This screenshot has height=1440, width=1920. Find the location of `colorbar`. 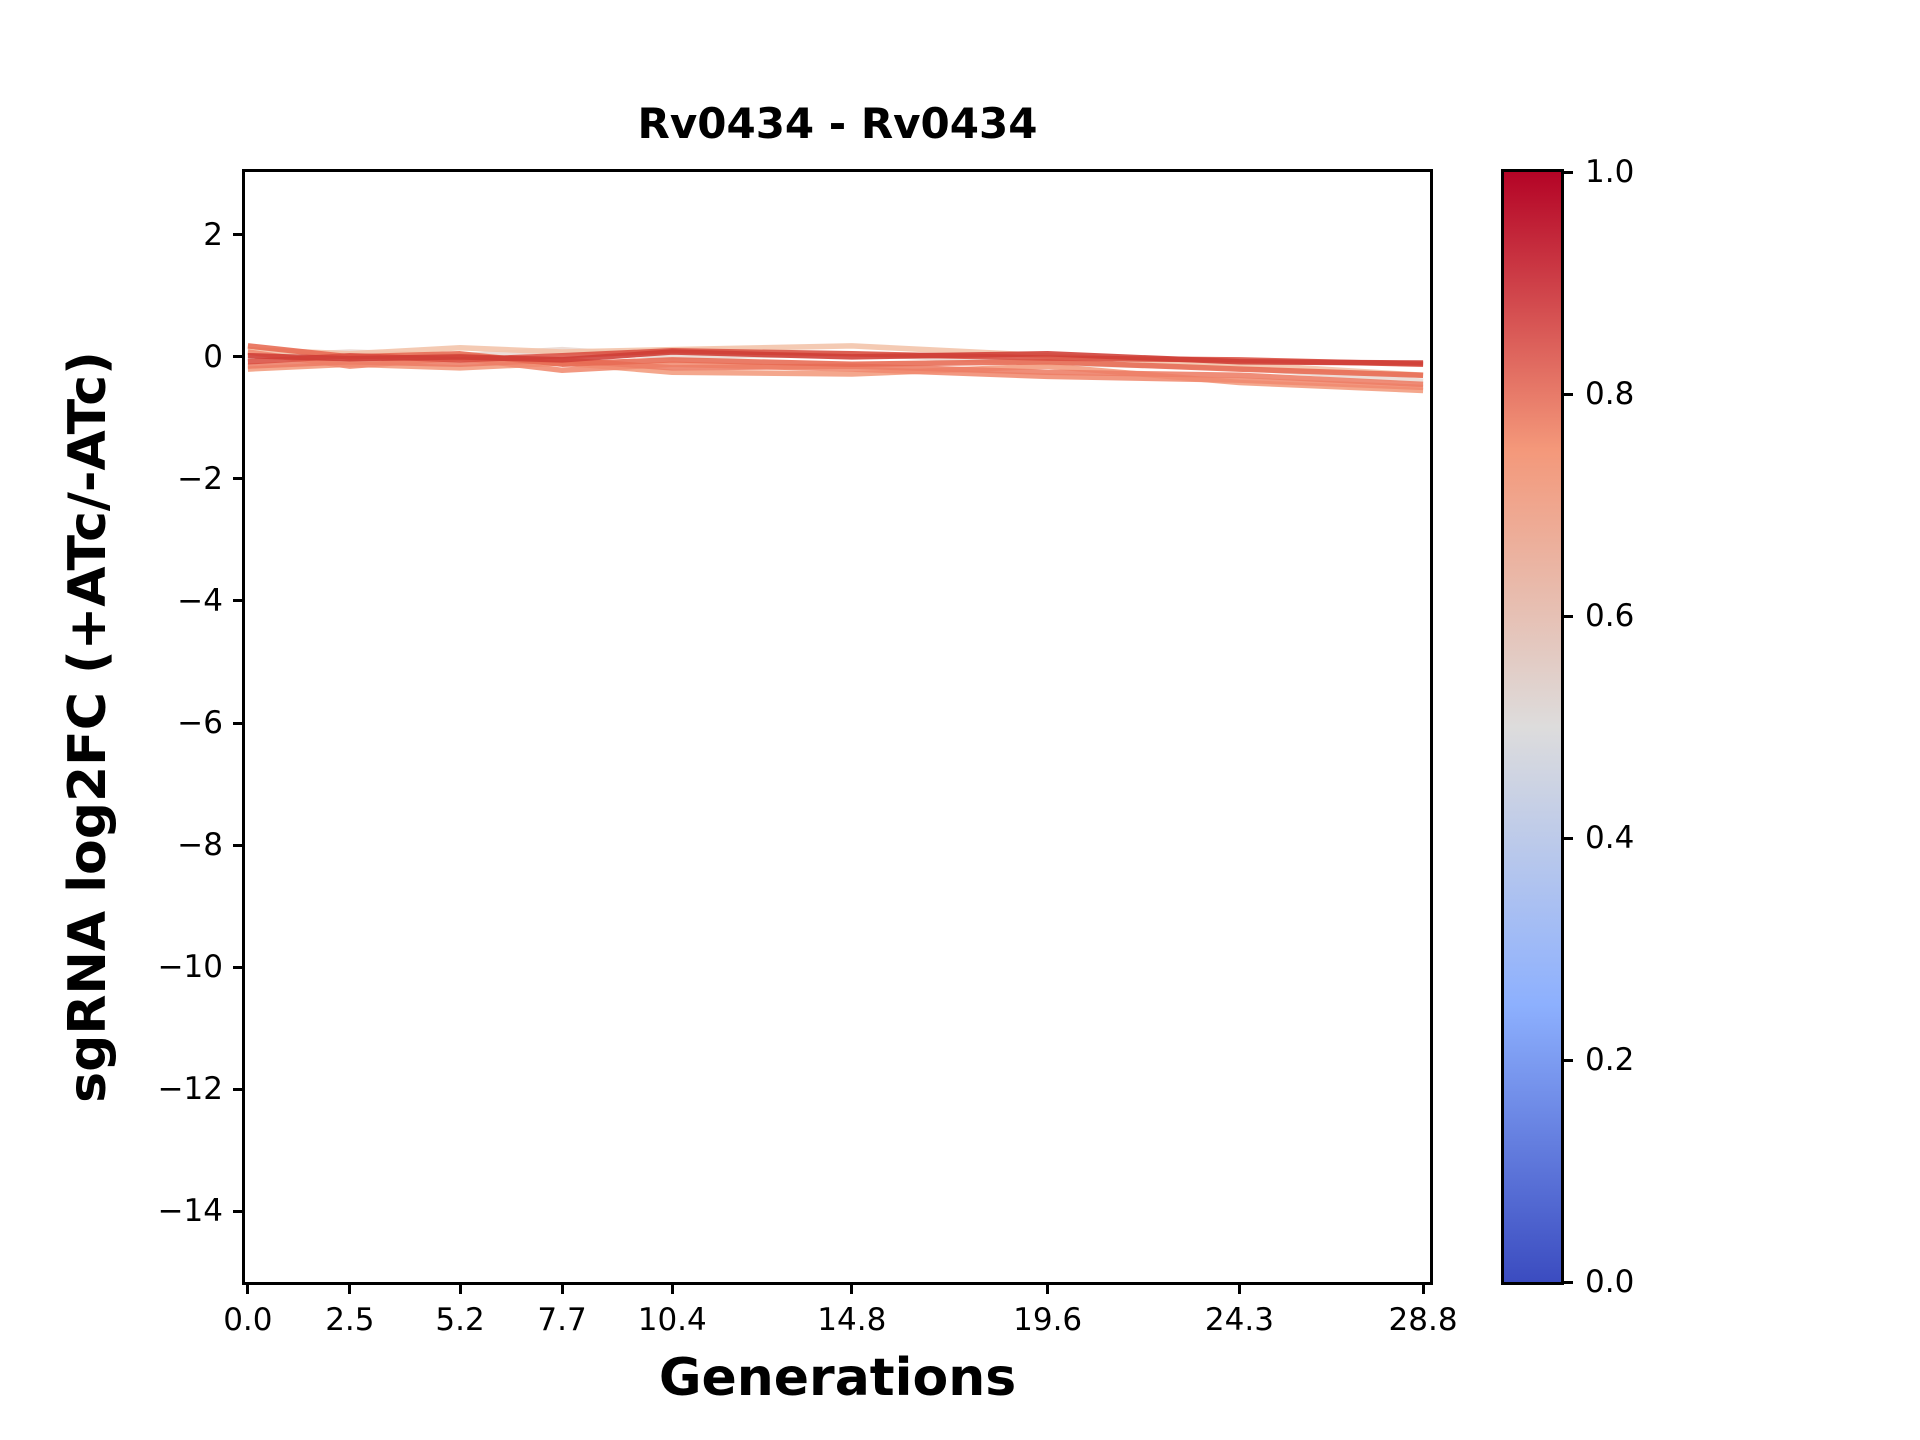

colorbar is located at coordinates (1532, 727).